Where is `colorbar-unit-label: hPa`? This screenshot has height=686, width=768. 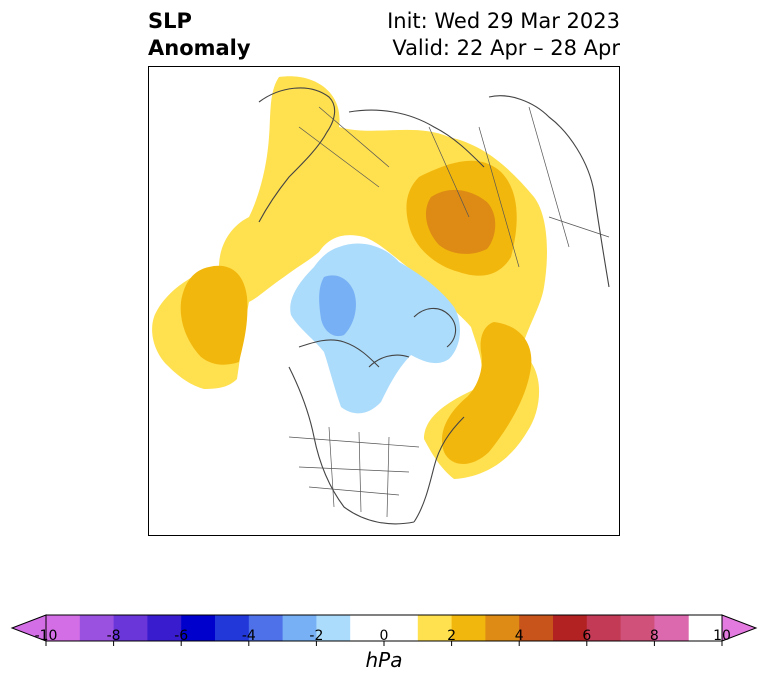 colorbar-unit-label: hPa is located at coordinates (384, 660).